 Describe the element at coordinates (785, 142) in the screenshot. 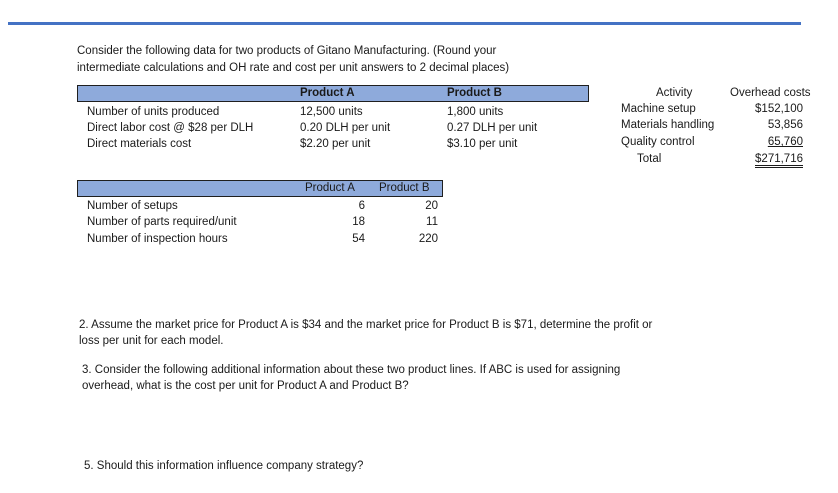

I see `overhead-cost: 65,760` at that location.